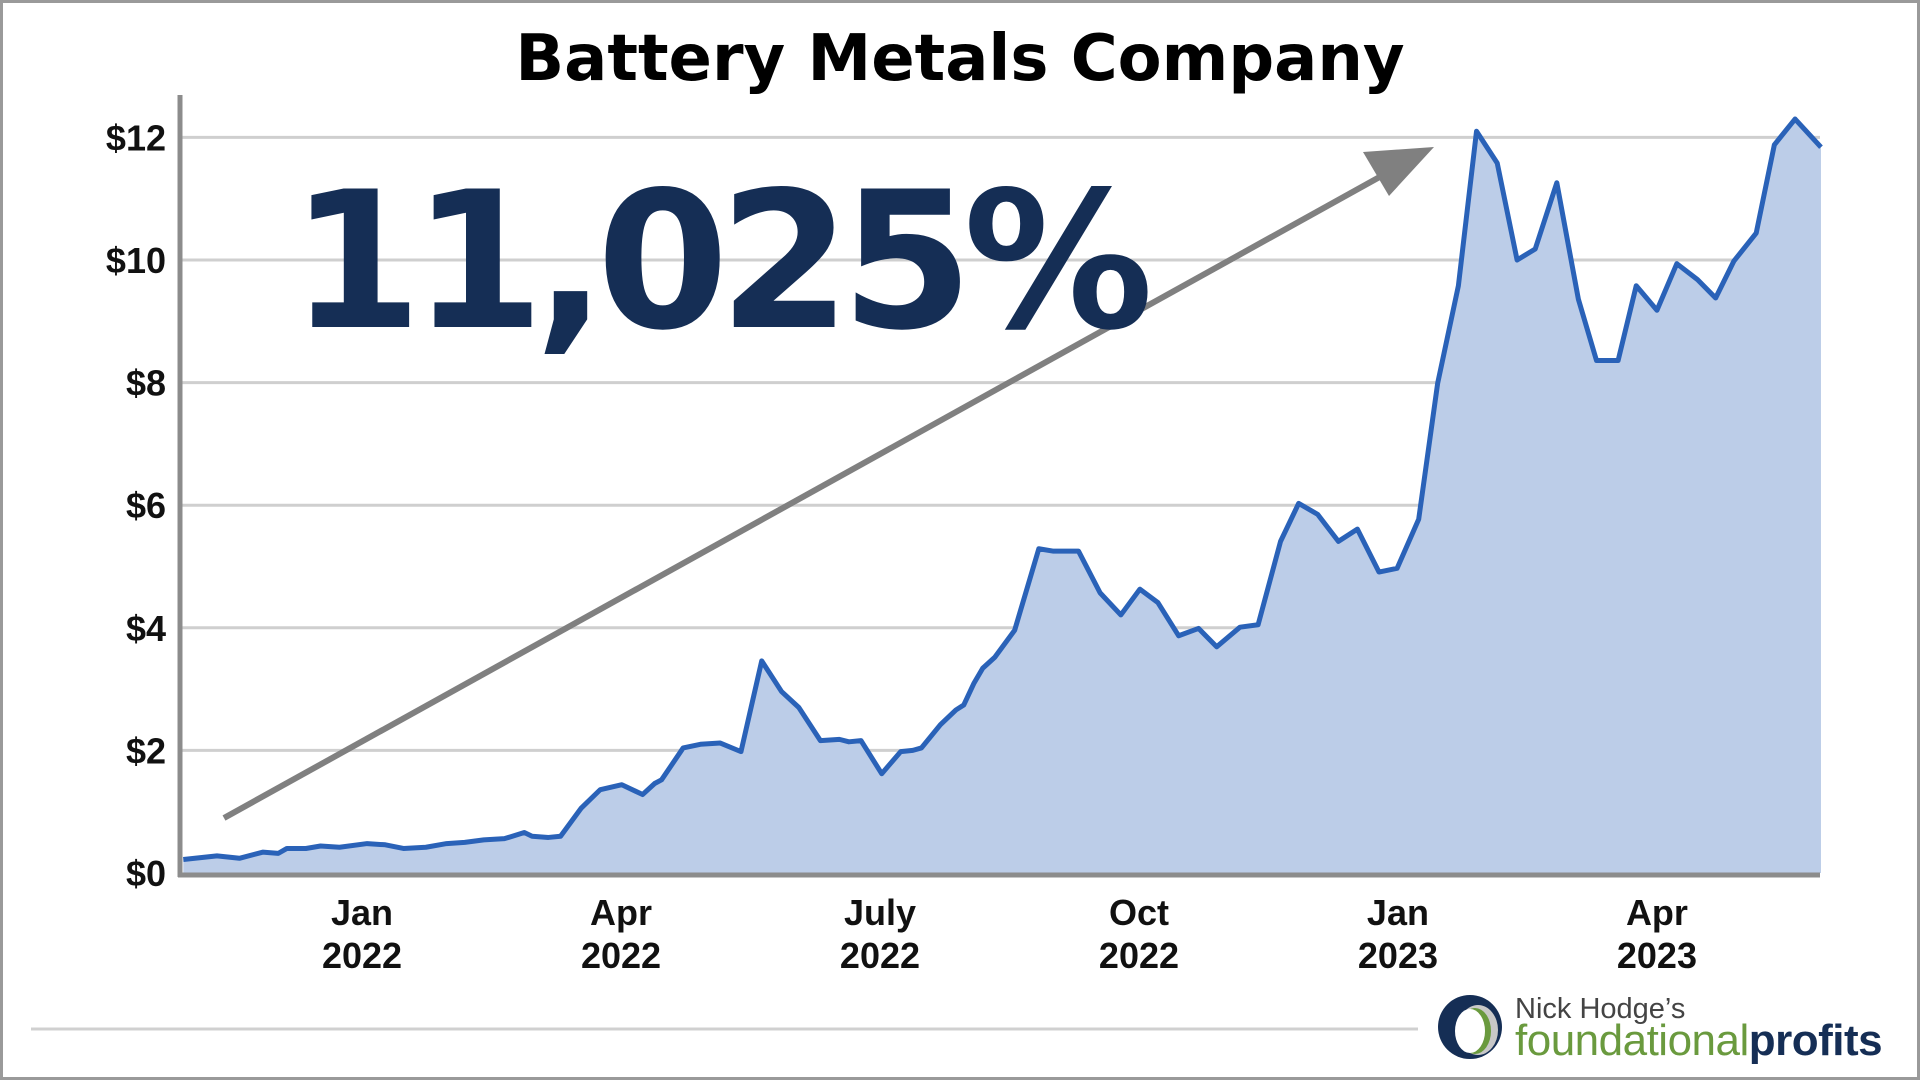 This screenshot has width=1920, height=1080. I want to click on chart-title: Battery Metals Company, so click(959, 59).